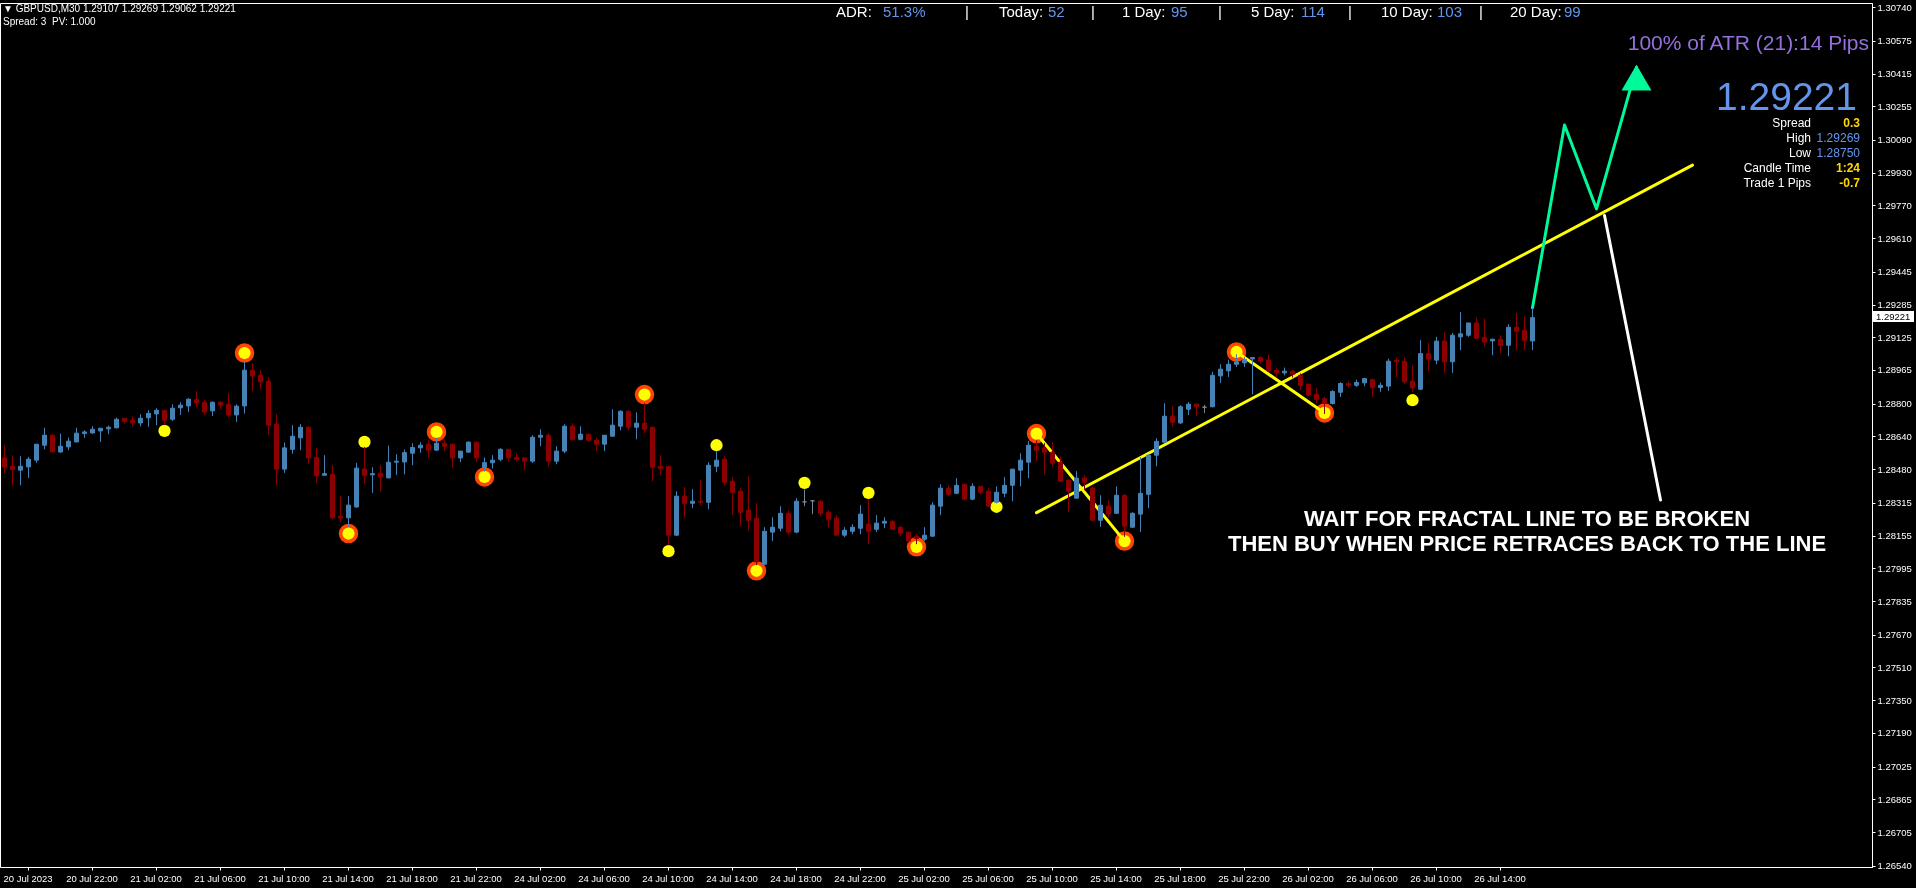 The width and height of the screenshot is (1916, 888). What do you see at coordinates (1894, 568) in the screenshot?
I see `y-tick-label: 1.27995` at bounding box center [1894, 568].